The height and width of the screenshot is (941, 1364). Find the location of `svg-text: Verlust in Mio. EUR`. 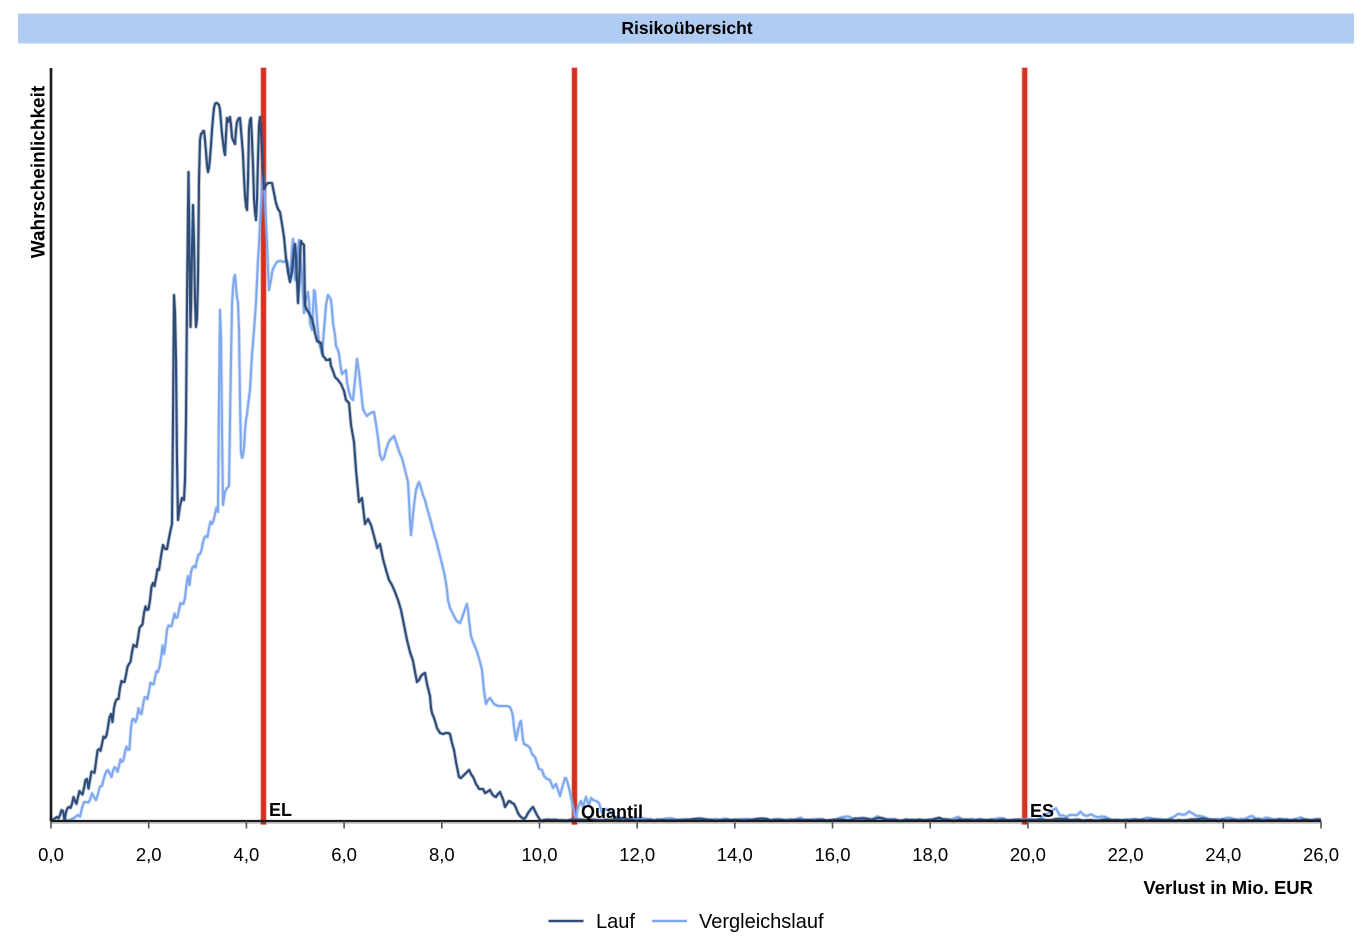

svg-text: Verlust in Mio. EUR is located at coordinates (1228, 887).